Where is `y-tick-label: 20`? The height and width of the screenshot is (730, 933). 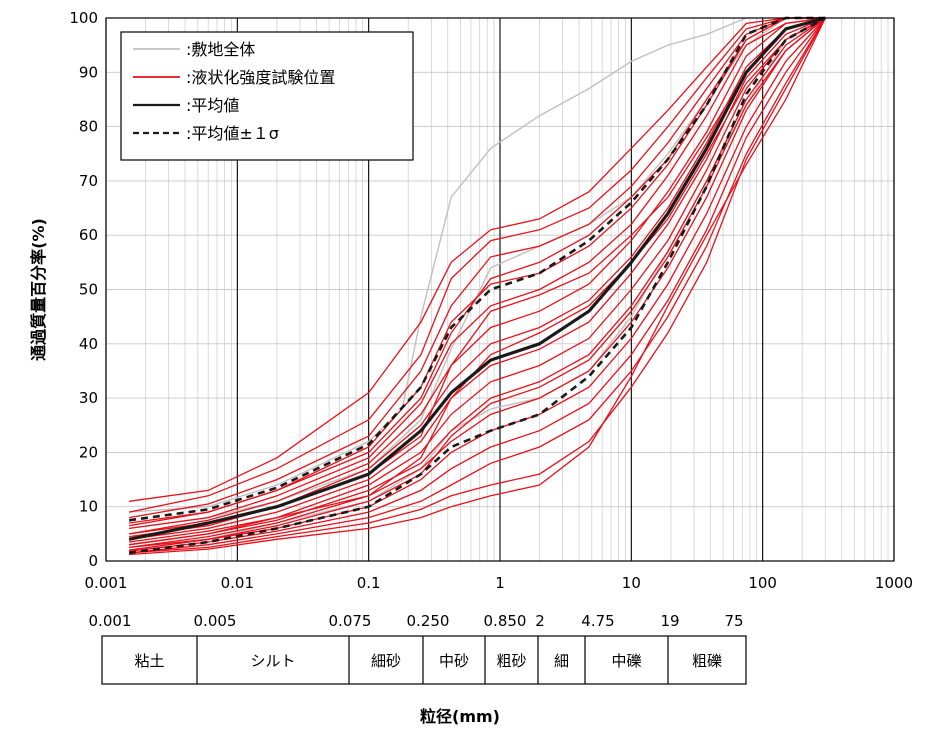 y-tick-label: 20 is located at coordinates (88, 452).